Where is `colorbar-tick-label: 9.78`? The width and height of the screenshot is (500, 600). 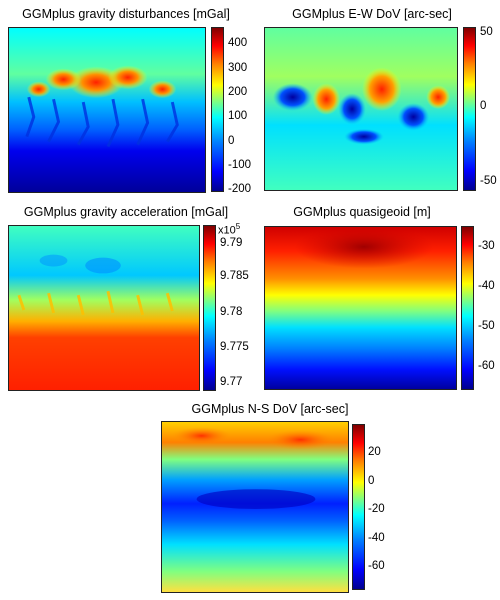
colorbar-tick-label: 9.78 is located at coordinates (231, 312).